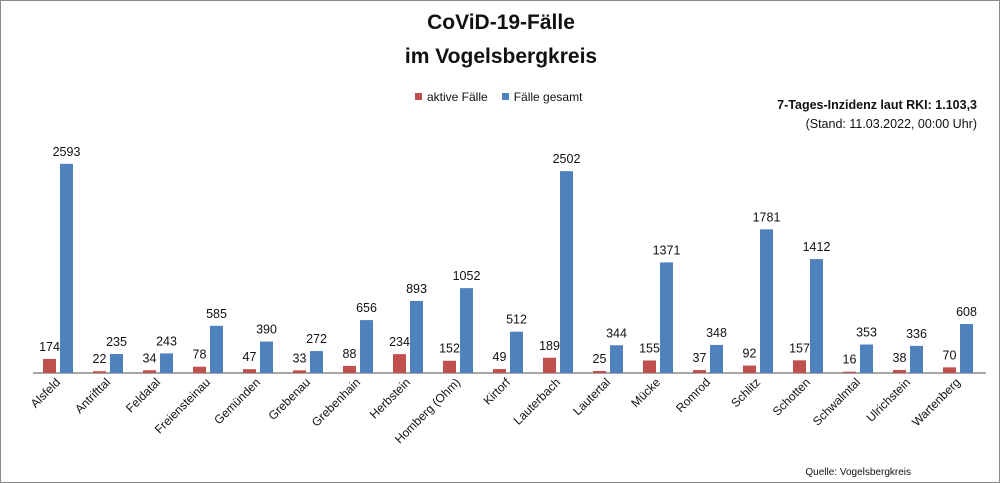 Image resolution: width=1000 pixels, height=483 pixels. Describe the element at coordinates (150, 358) in the screenshot. I see `data-label-active: 34` at that location.